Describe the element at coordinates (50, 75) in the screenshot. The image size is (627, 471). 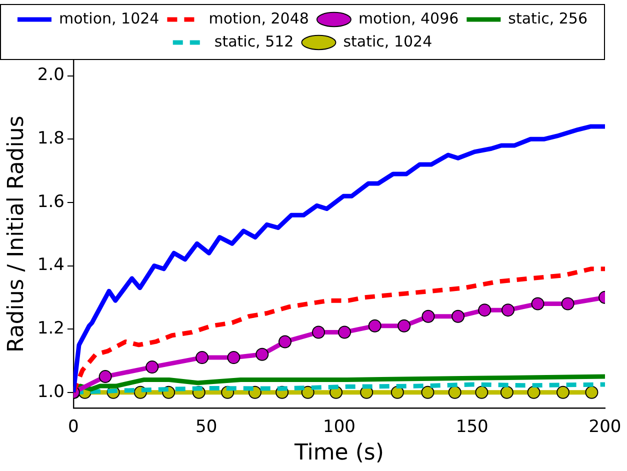
I see `y-tick-label: 2.0` at that location.